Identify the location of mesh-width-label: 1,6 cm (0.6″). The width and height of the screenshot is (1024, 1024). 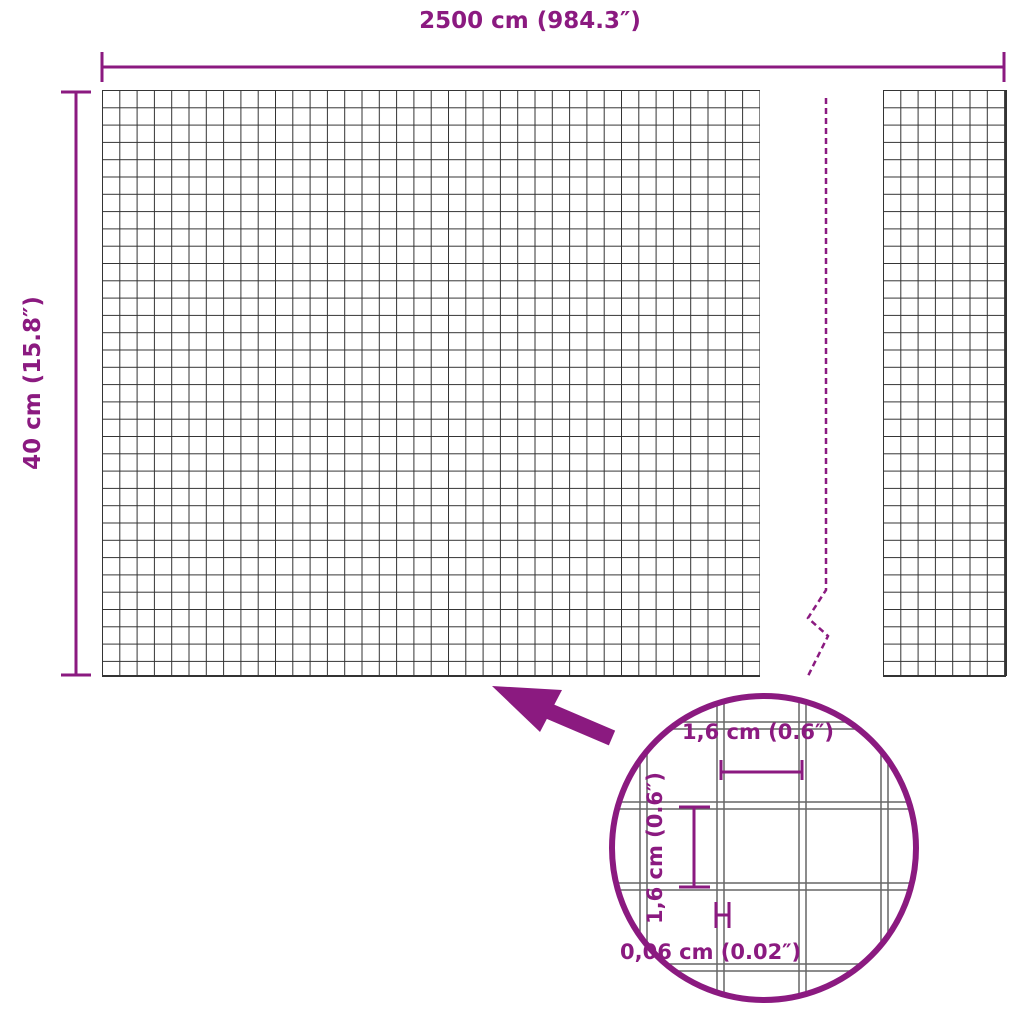
(758, 732).